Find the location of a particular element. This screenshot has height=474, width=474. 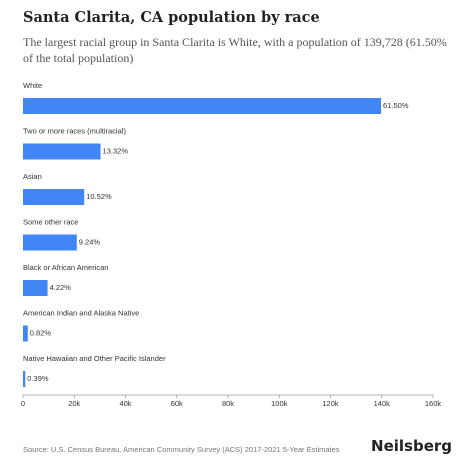

category-label: White is located at coordinates (32, 85).